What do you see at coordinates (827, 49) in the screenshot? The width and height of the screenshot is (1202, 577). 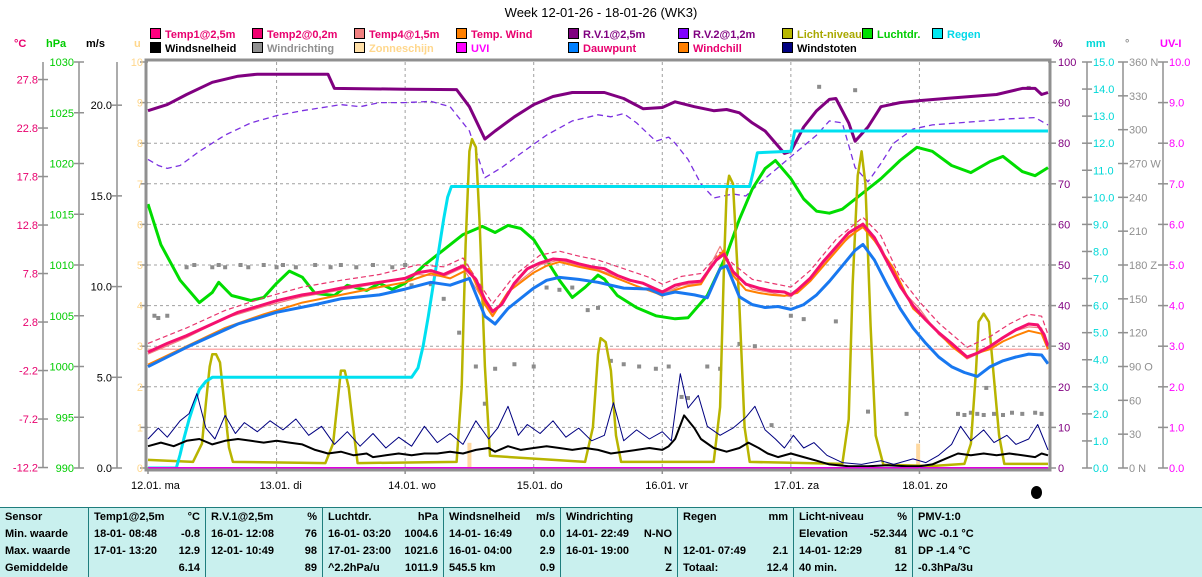 I see `legend-label: Windstoten` at bounding box center [827, 49].